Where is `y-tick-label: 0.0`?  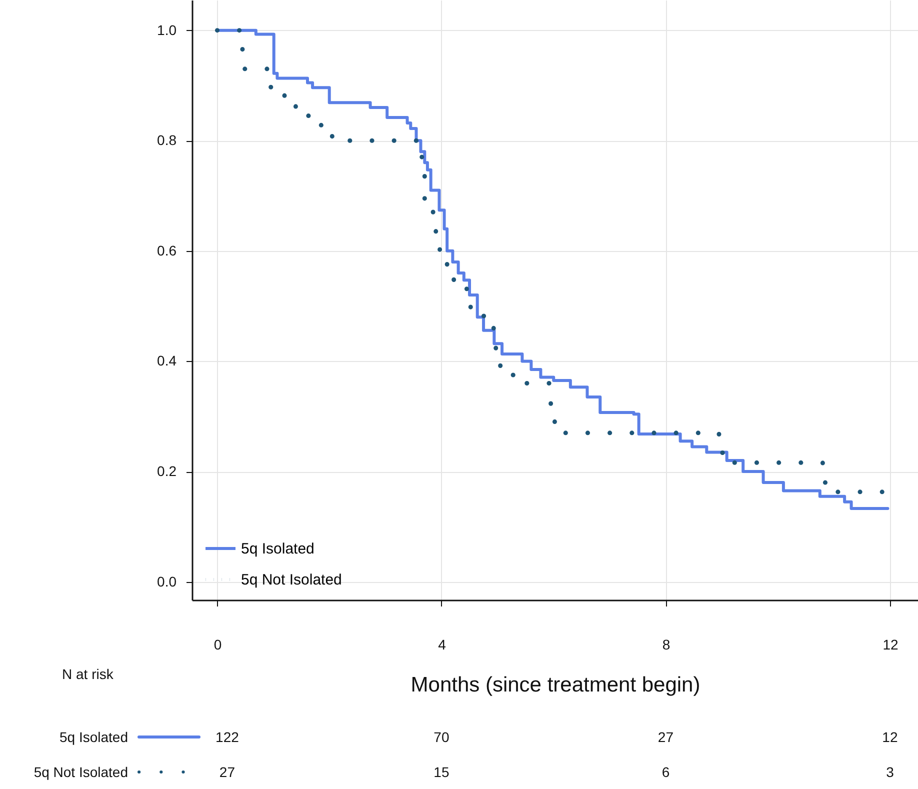 y-tick-label: 0.0 is located at coordinates (167, 581).